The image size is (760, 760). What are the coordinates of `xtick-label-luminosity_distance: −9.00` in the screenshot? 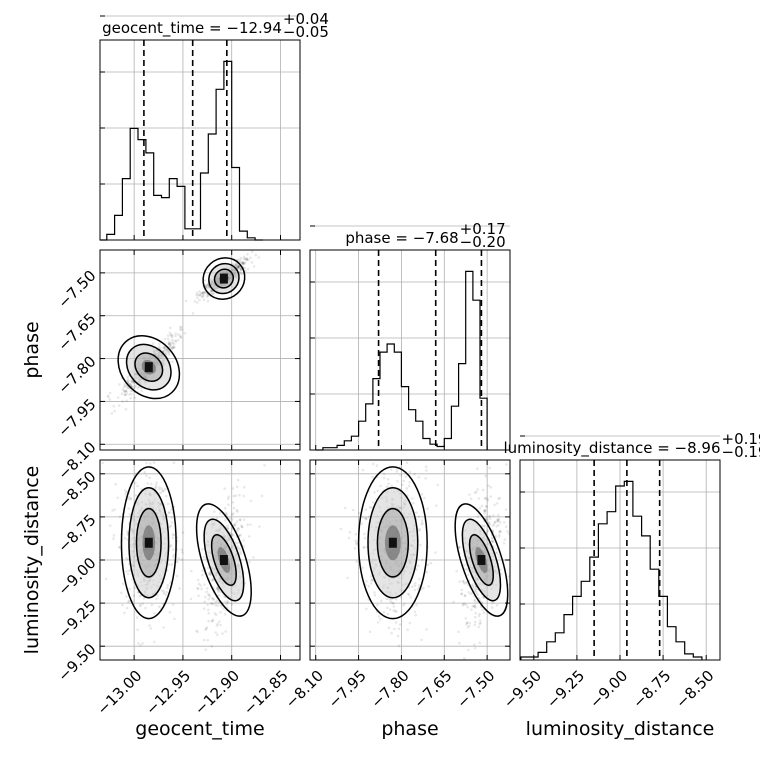 It's located at (608, 689).